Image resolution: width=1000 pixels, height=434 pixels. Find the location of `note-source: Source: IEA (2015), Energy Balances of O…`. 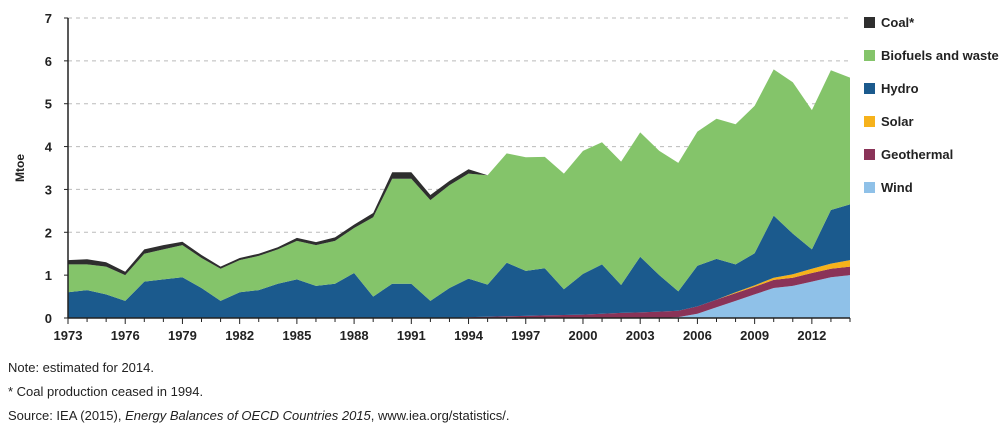

note-source: Source: IEA (2015), Energy Balances of O… is located at coordinates (498, 416).